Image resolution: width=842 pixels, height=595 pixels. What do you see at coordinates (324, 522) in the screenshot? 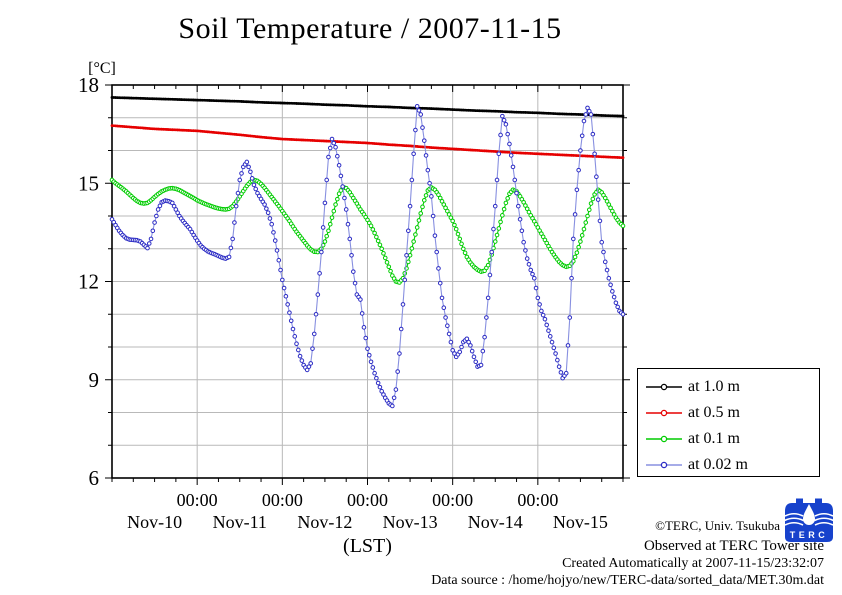
I see `x-day-label: Nov-12` at bounding box center [324, 522].